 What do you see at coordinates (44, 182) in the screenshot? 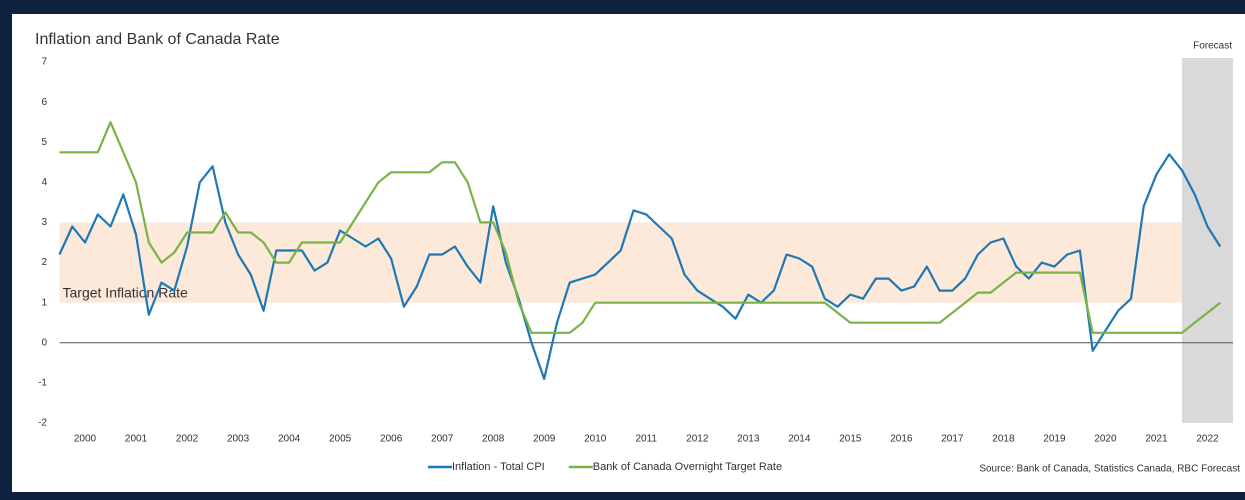
I see `y-tick-label: 4` at bounding box center [44, 182].